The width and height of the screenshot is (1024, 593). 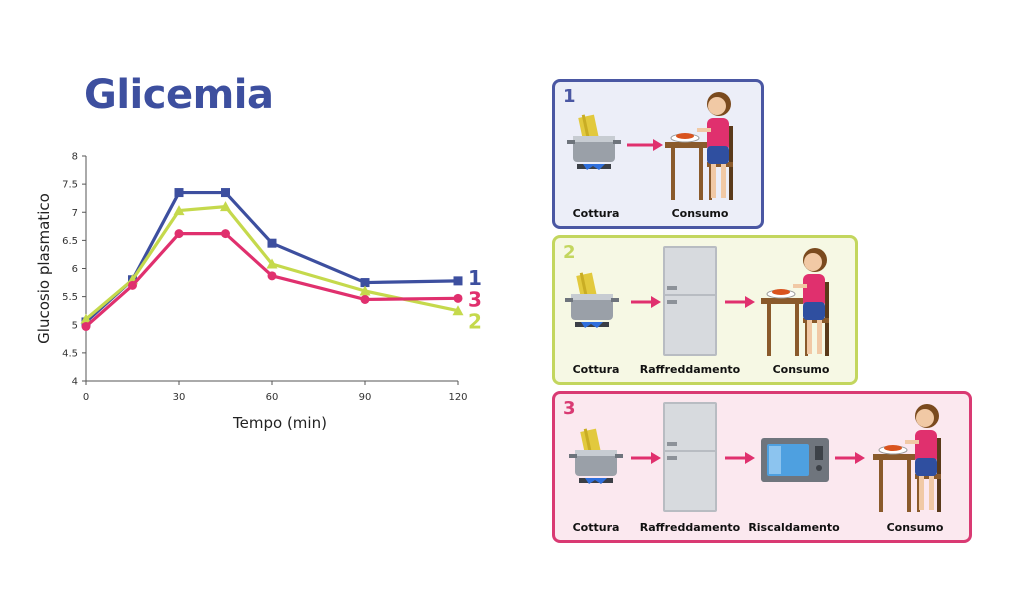 I want to click on series-label-3: 3, so click(x=475, y=299).